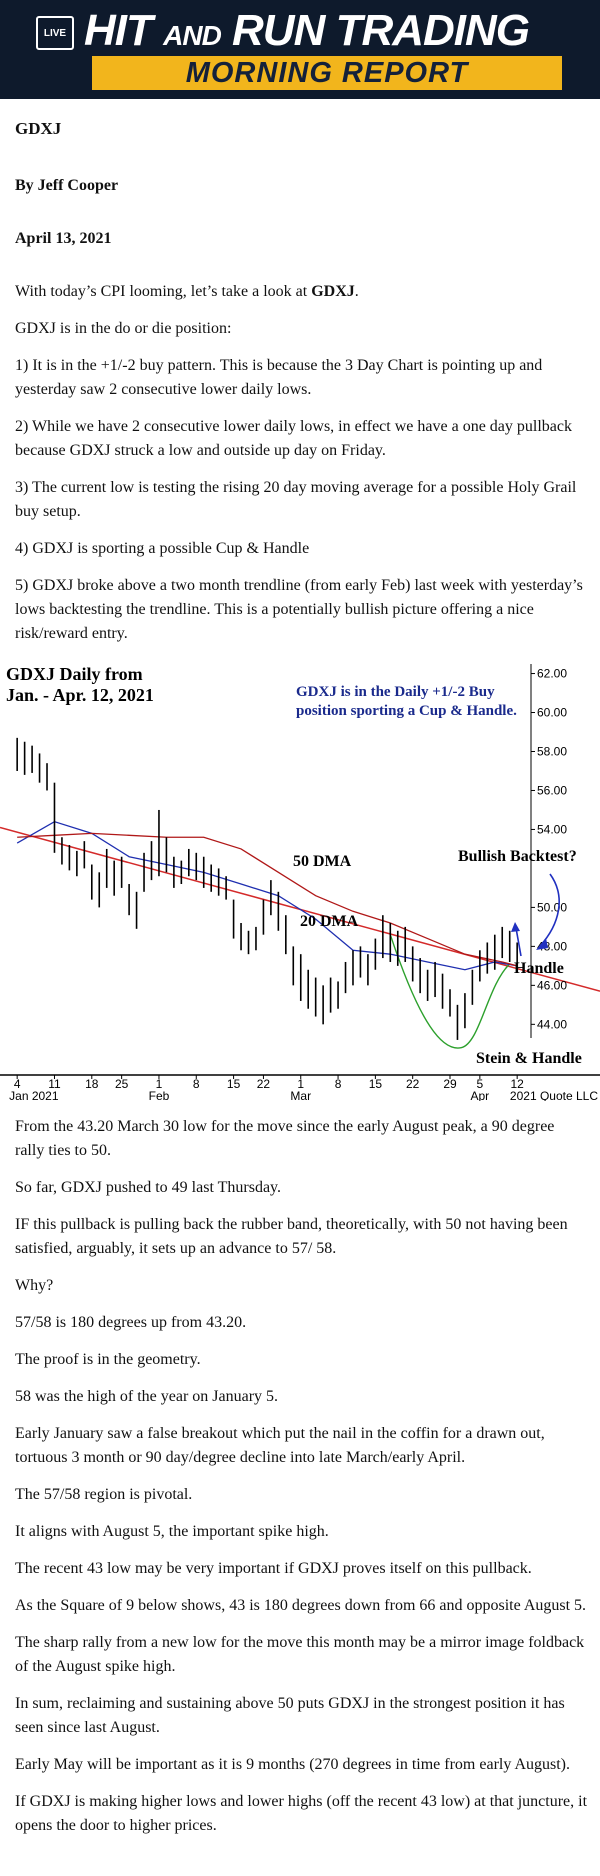 The height and width of the screenshot is (1876, 600). Describe the element at coordinates (552, 674) in the screenshot. I see `y-tick-label: 62.00` at that location.